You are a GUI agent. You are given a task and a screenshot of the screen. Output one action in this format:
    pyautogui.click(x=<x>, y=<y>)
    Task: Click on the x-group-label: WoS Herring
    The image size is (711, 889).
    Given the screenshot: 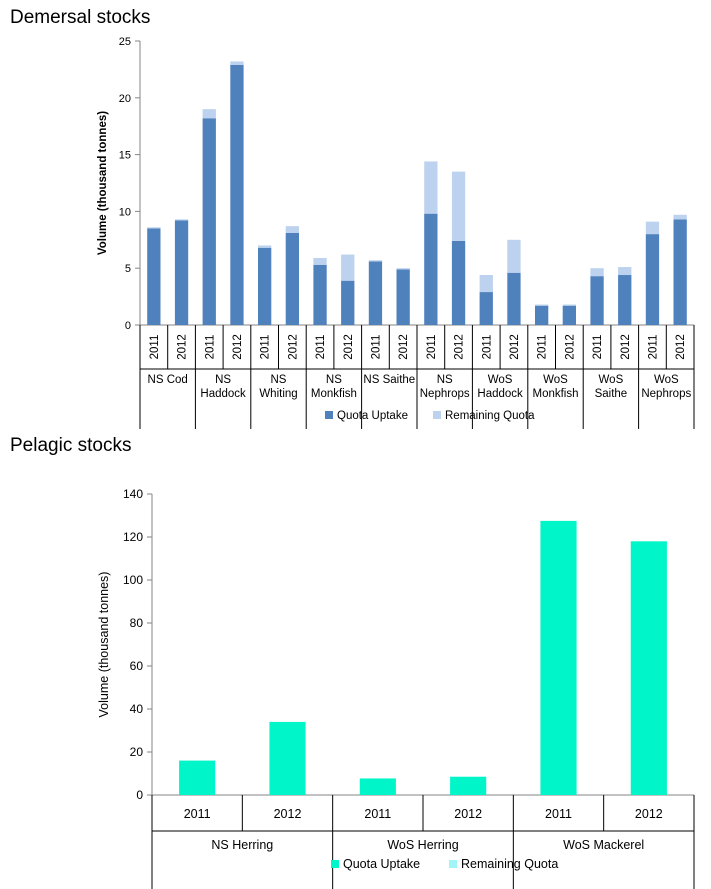 What is the action you would take?
    pyautogui.click(x=422, y=845)
    